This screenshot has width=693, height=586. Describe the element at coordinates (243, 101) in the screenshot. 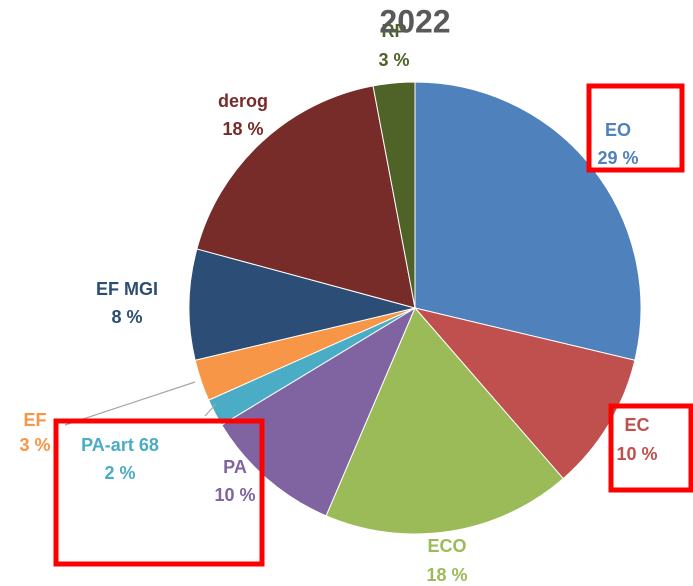

I see `category-label: derog` at that location.